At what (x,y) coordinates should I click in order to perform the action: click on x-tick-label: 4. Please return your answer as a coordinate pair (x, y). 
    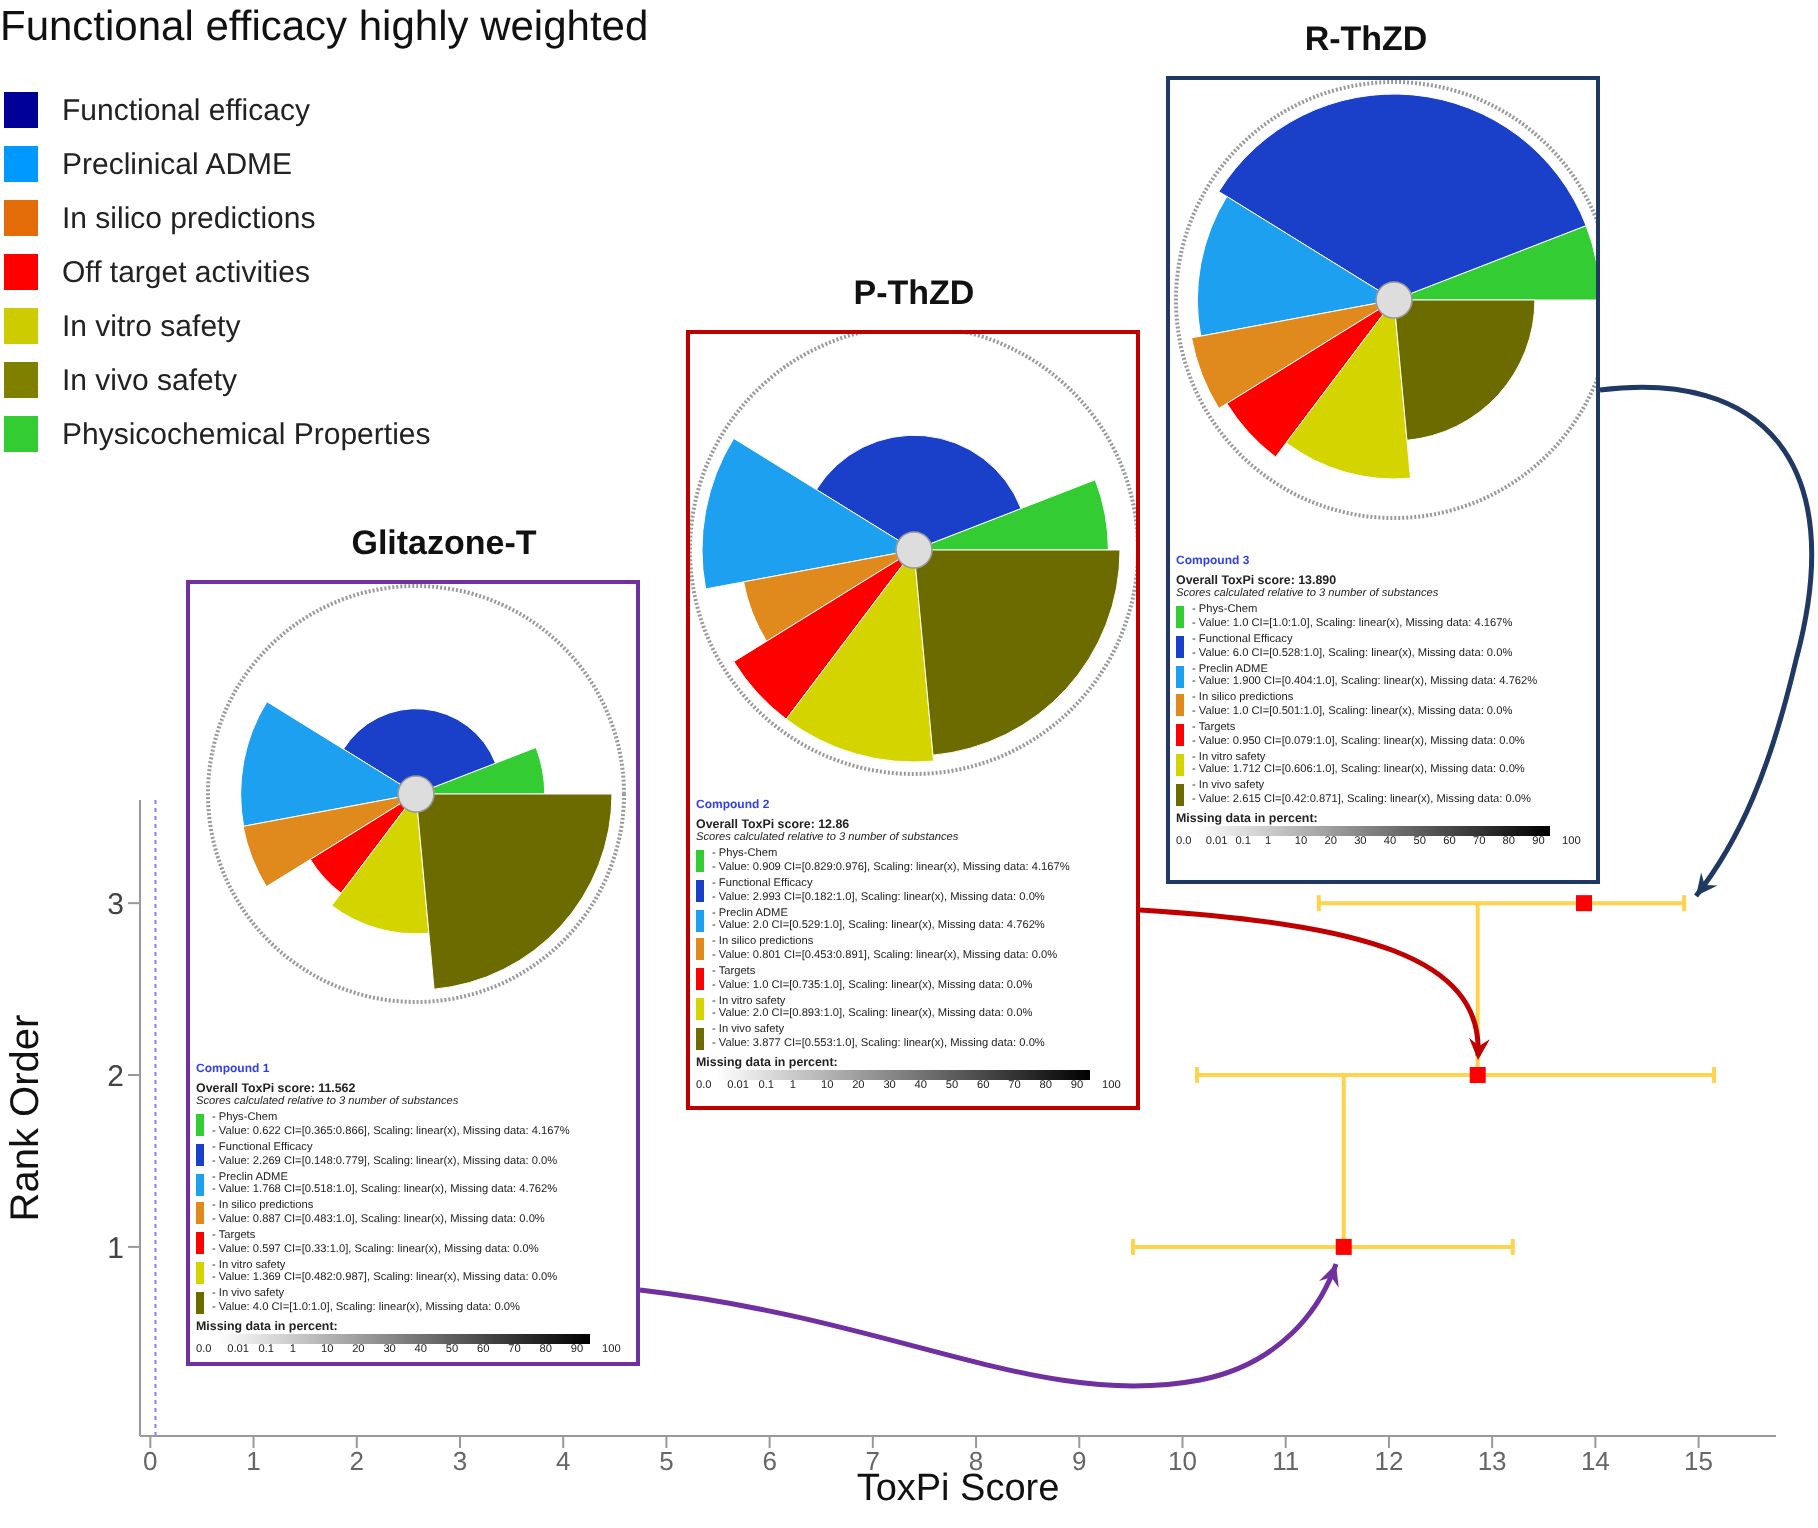
    Looking at the image, I should click on (563, 1461).